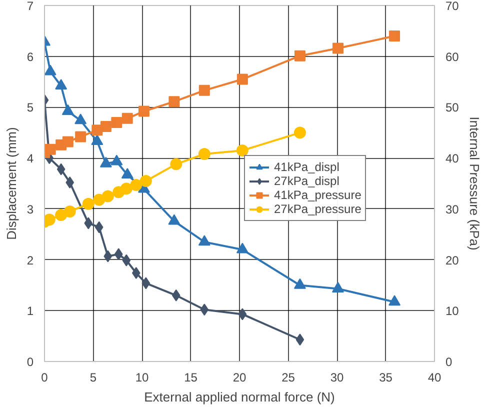  I want to click on x-tick-label: 20, so click(239, 377).